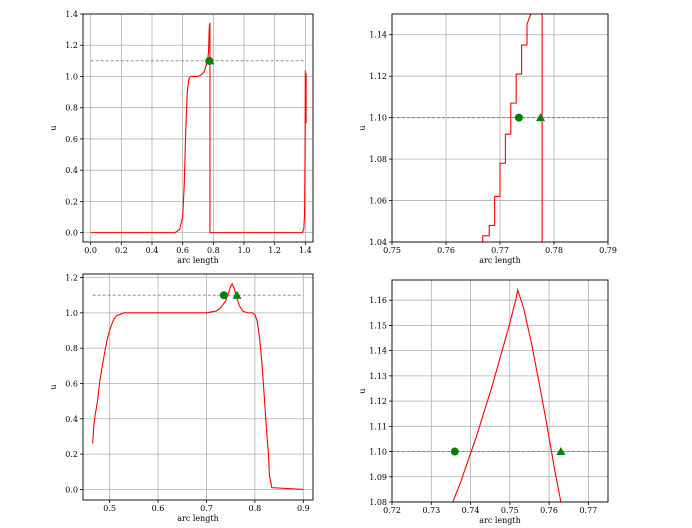 The image size is (692, 528). I want to click on y-tick-label: 1.4, so click(71, 14).